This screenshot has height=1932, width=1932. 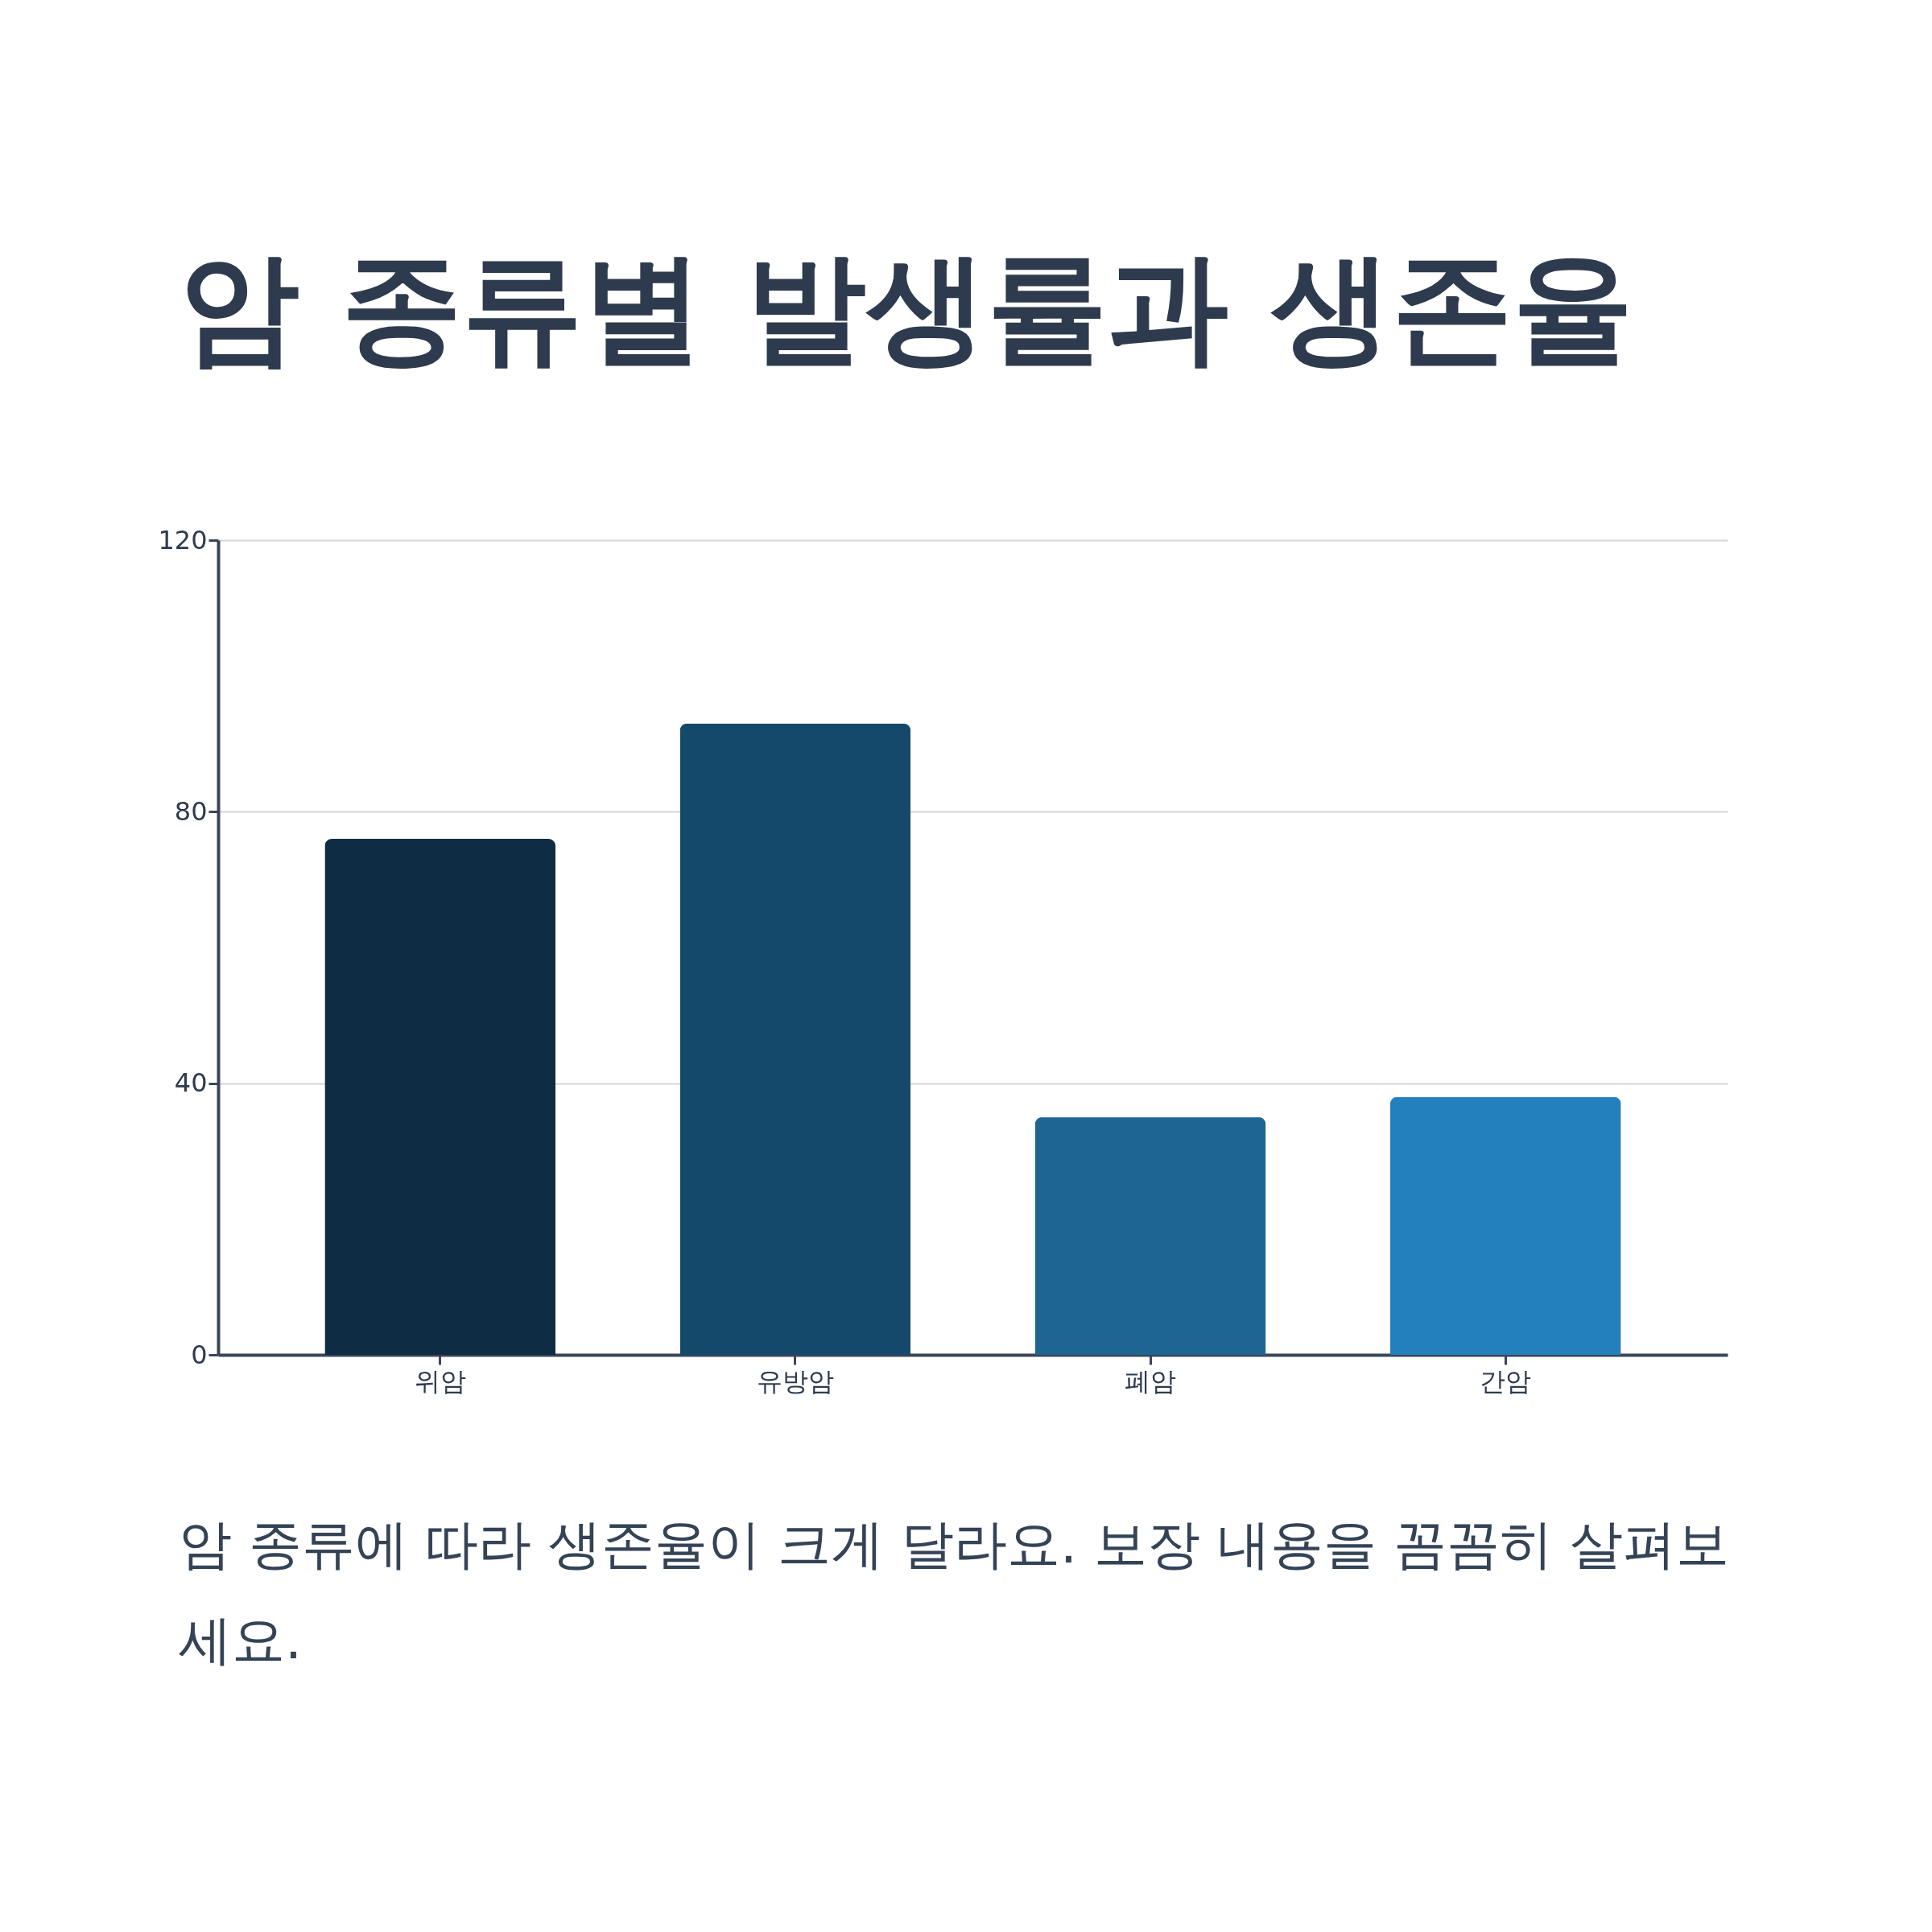 I want to click on x-tick-label: 폐암, so click(x=1151, y=1381).